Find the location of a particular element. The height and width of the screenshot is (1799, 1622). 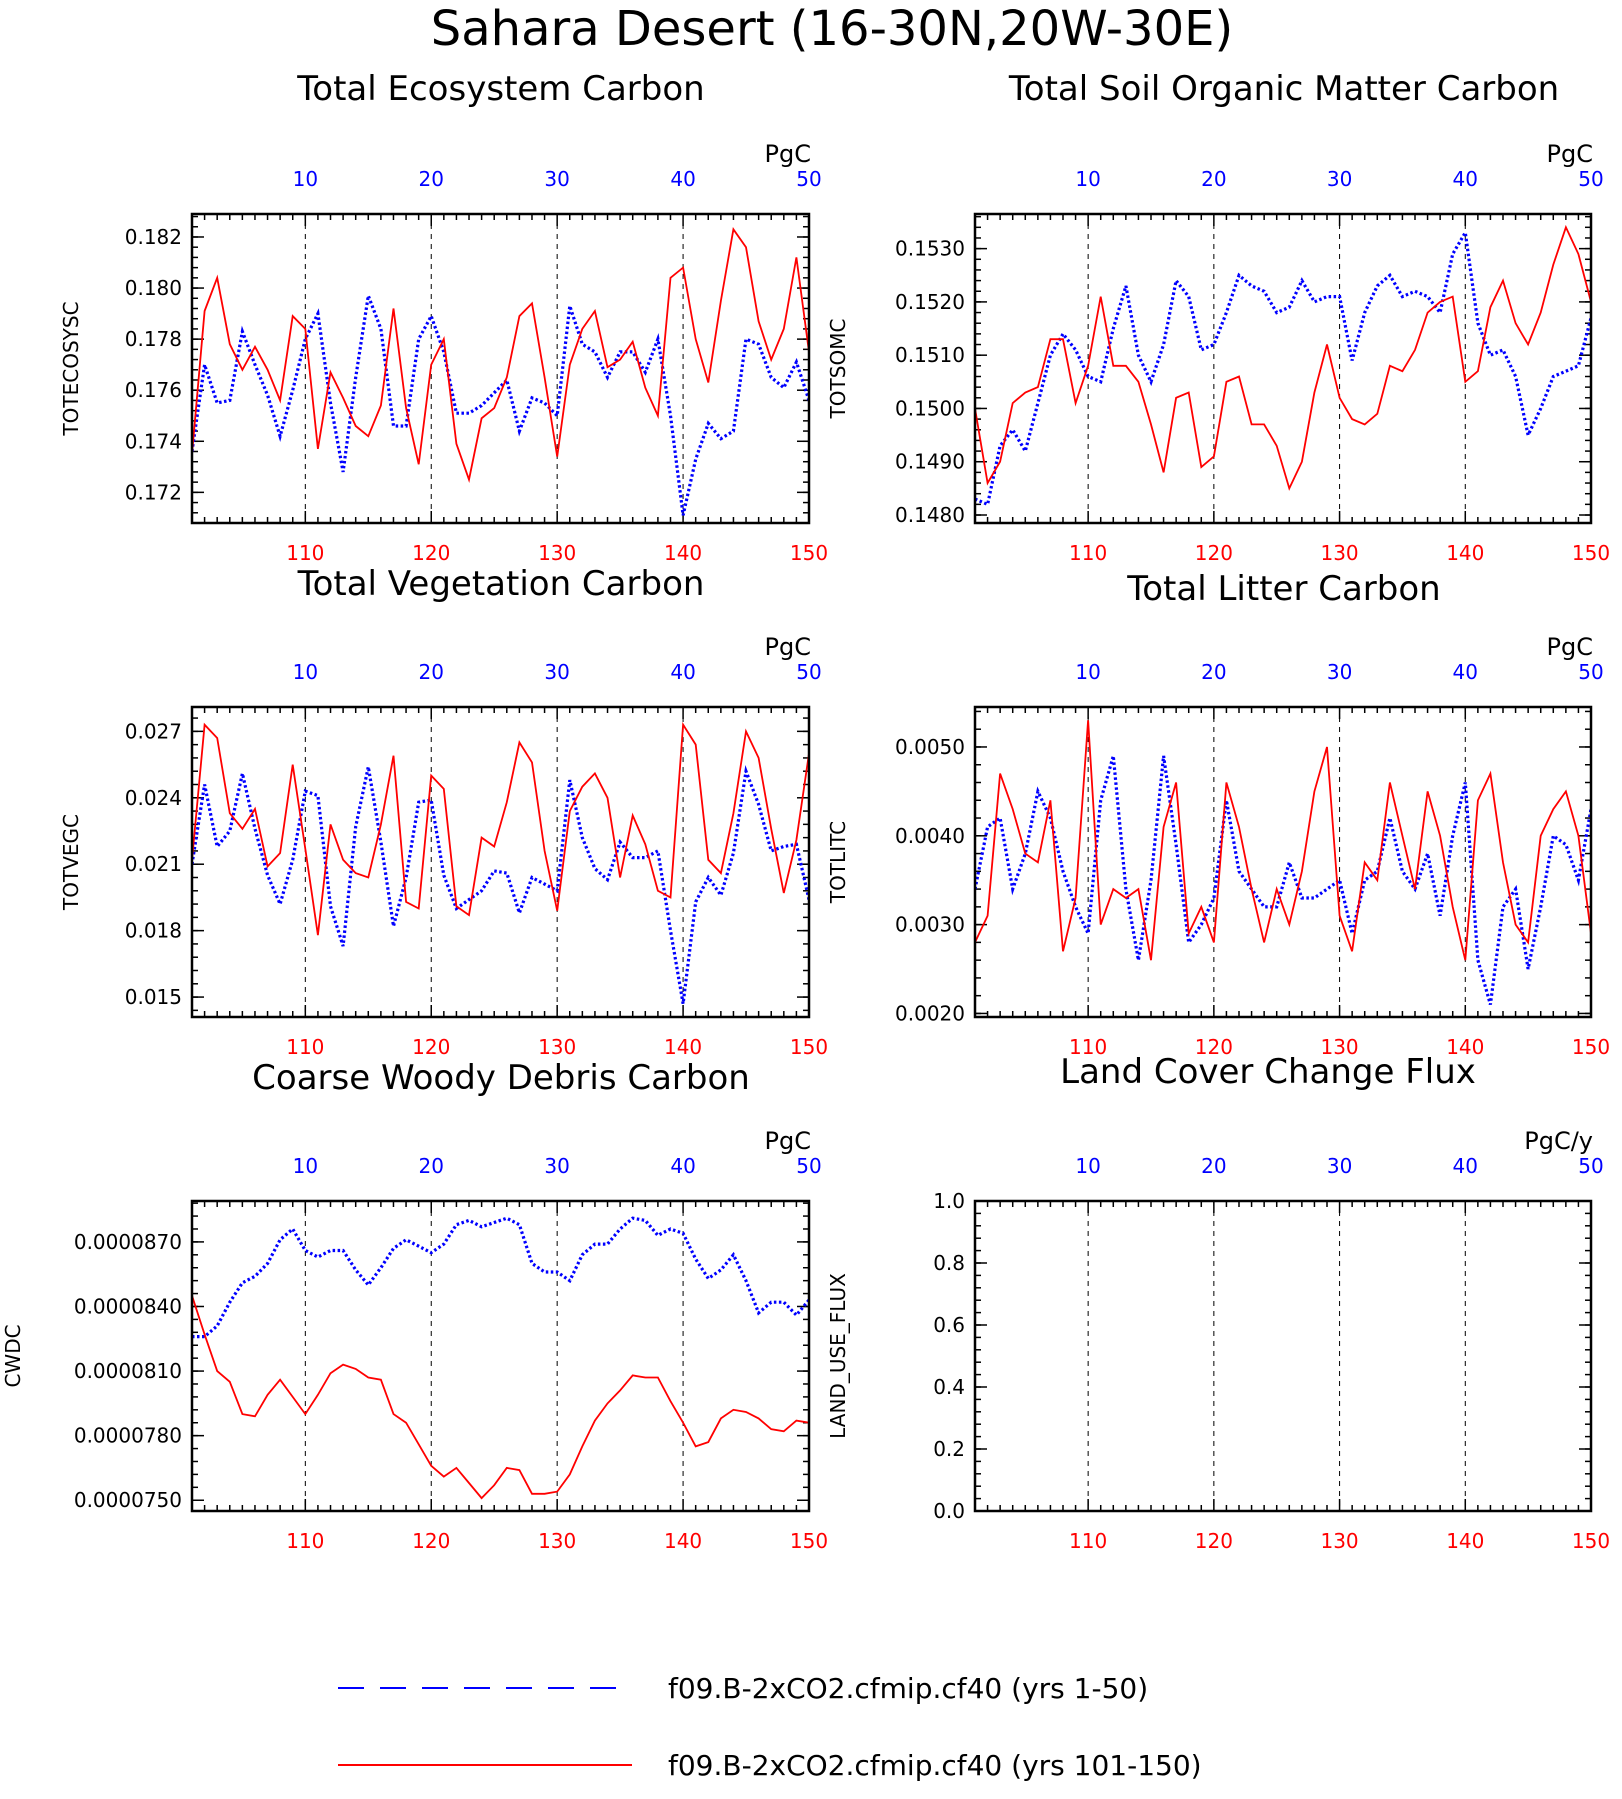

panel-title: Land Cover Change Flux is located at coordinates (1268, 1072).